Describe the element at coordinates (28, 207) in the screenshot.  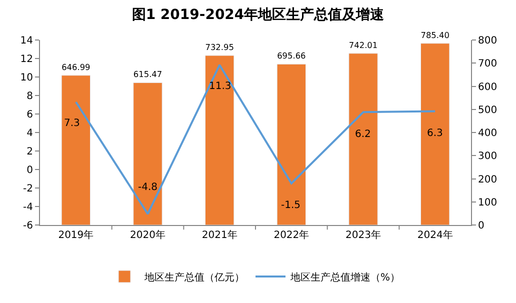
I see `y-tick-label: -4` at that location.